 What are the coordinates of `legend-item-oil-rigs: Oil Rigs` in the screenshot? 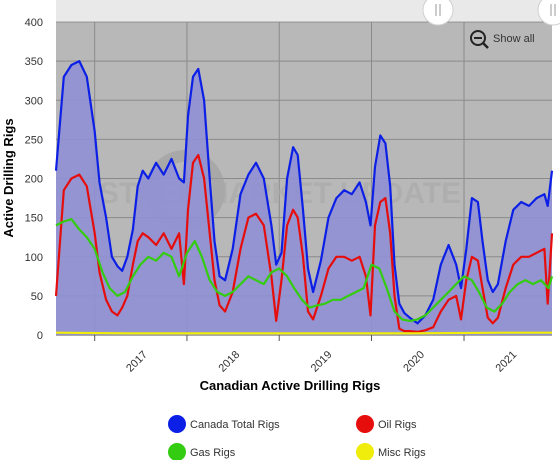 It's located at (386, 424).